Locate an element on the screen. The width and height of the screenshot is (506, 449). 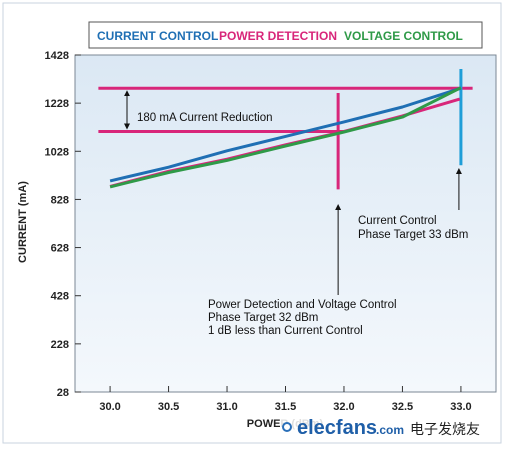
y-tick-label: 228 is located at coordinates (60, 345).